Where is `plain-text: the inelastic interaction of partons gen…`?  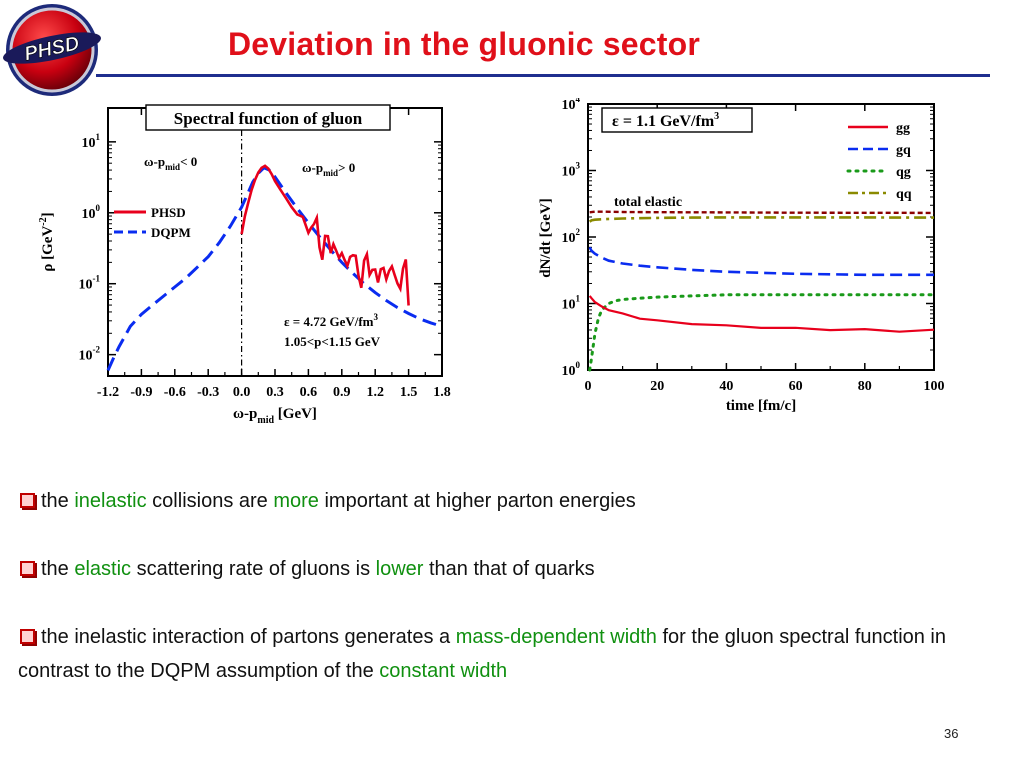
plain-text: the inelastic interaction of partons gen… is located at coordinates (248, 637).